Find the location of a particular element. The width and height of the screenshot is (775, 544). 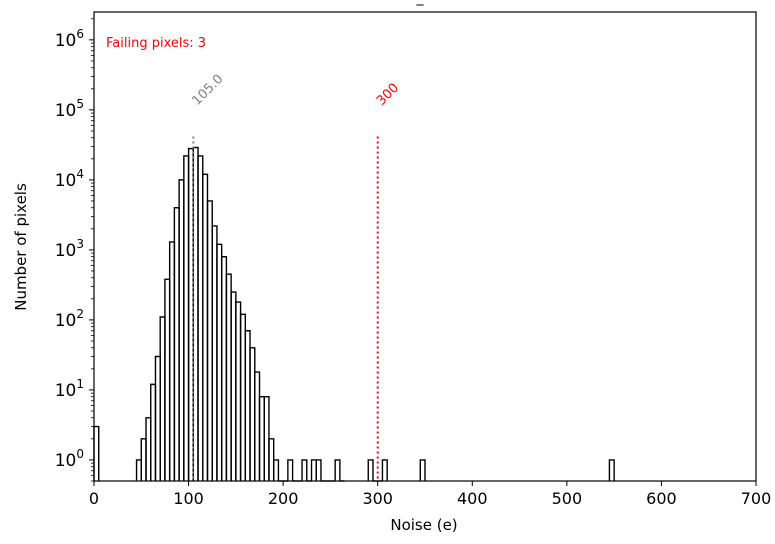

x-tick-label: 600 is located at coordinates (661, 498).